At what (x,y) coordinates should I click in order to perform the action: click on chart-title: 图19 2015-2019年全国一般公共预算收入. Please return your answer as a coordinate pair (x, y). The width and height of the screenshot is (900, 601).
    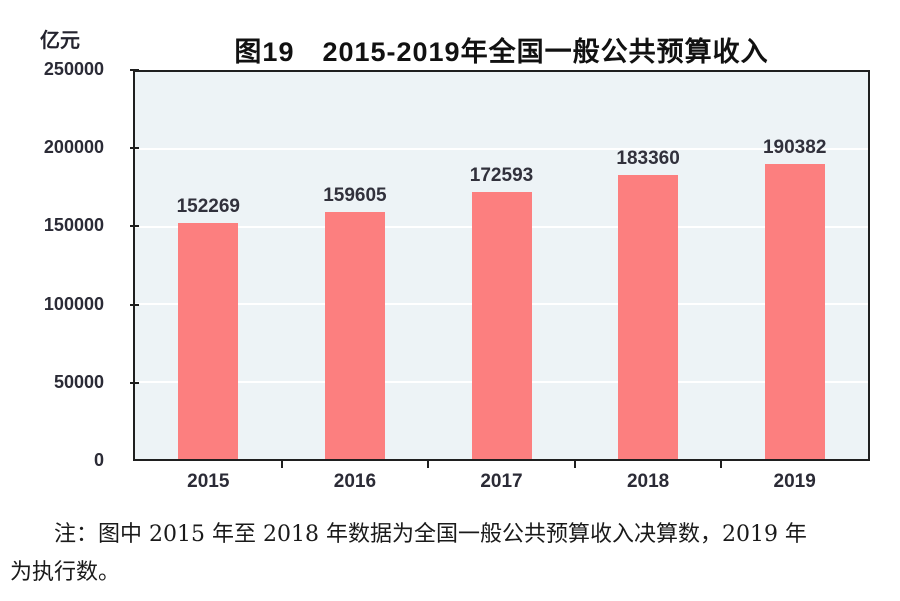
    Looking at the image, I should click on (501, 52).